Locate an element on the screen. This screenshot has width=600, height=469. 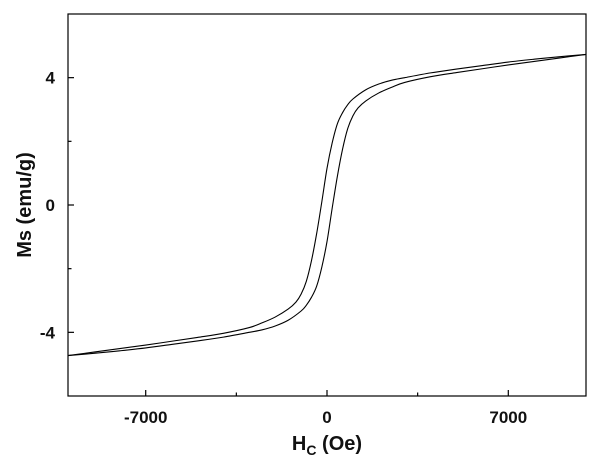
x-tick-label: -7000 is located at coordinates (145, 417).